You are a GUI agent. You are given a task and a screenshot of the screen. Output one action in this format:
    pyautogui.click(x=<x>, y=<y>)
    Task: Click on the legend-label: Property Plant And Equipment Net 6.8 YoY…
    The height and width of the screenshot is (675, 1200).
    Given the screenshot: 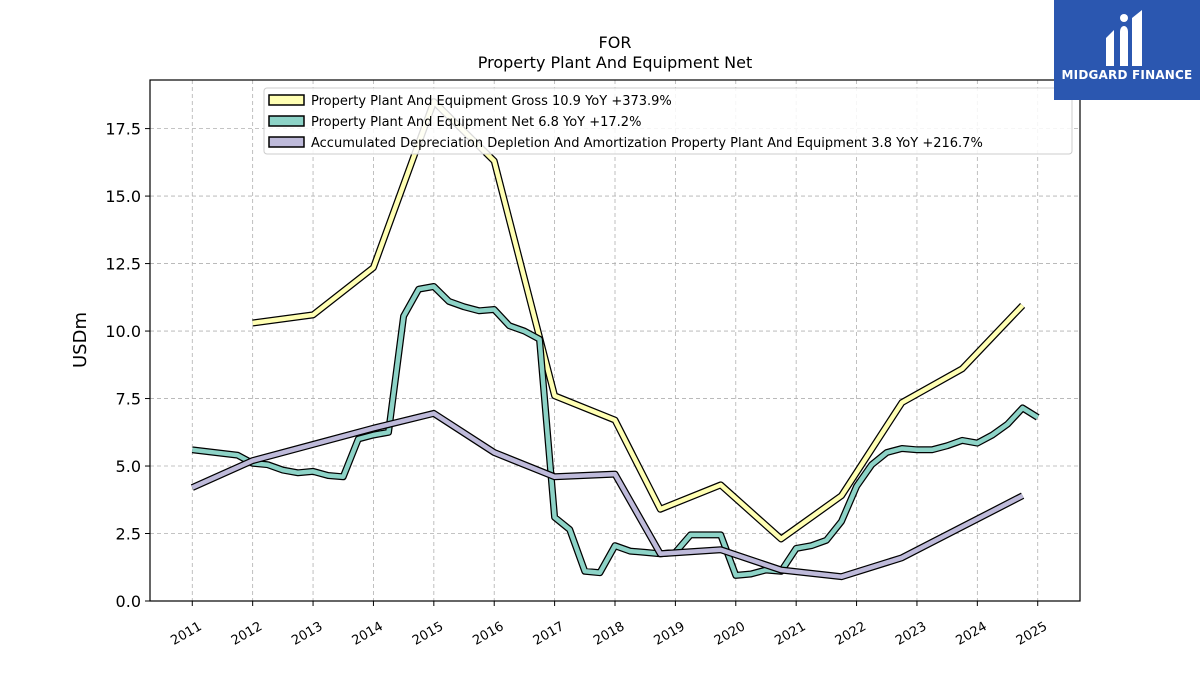 What is the action you would take?
    pyautogui.click(x=476, y=122)
    